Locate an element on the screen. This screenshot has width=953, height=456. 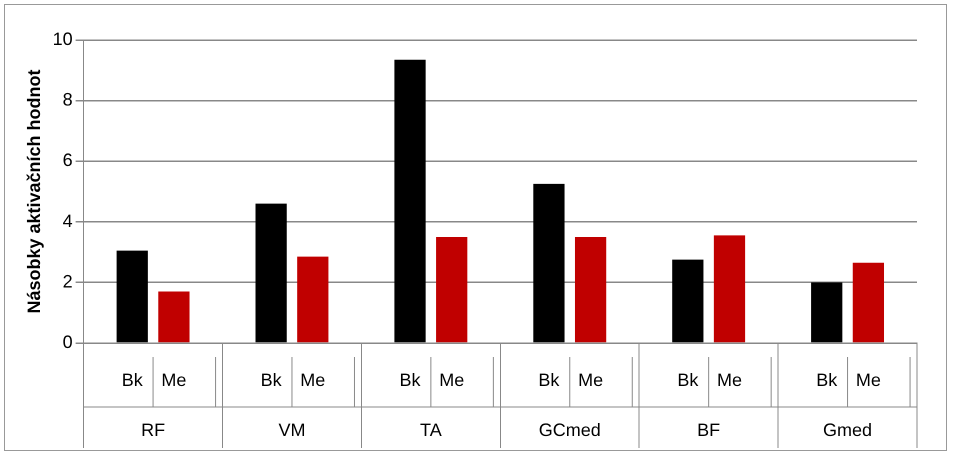
x-tick-label: Gmed is located at coordinates (847, 430).